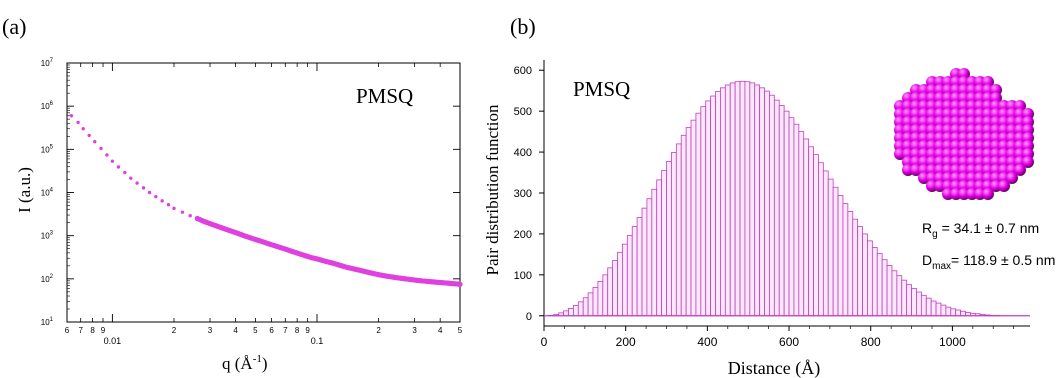 This screenshot has width=1058, height=378. What do you see at coordinates (237, 363) in the screenshot?
I see `panel-a-x-axis-label-main: q (Å` at bounding box center [237, 363].